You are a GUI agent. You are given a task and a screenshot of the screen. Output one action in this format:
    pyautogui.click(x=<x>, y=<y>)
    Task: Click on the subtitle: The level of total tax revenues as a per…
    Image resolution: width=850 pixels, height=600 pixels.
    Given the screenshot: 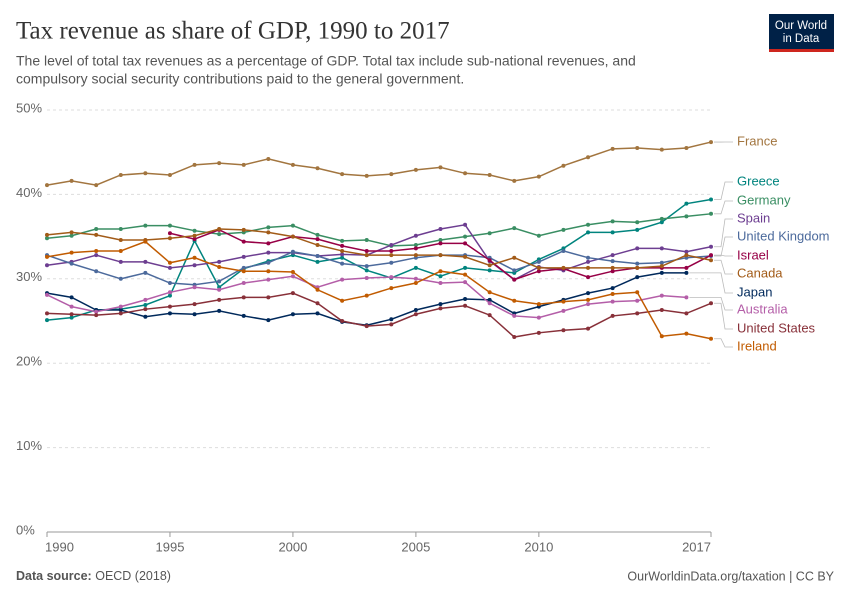 What is the action you would take?
    pyautogui.click(x=326, y=61)
    